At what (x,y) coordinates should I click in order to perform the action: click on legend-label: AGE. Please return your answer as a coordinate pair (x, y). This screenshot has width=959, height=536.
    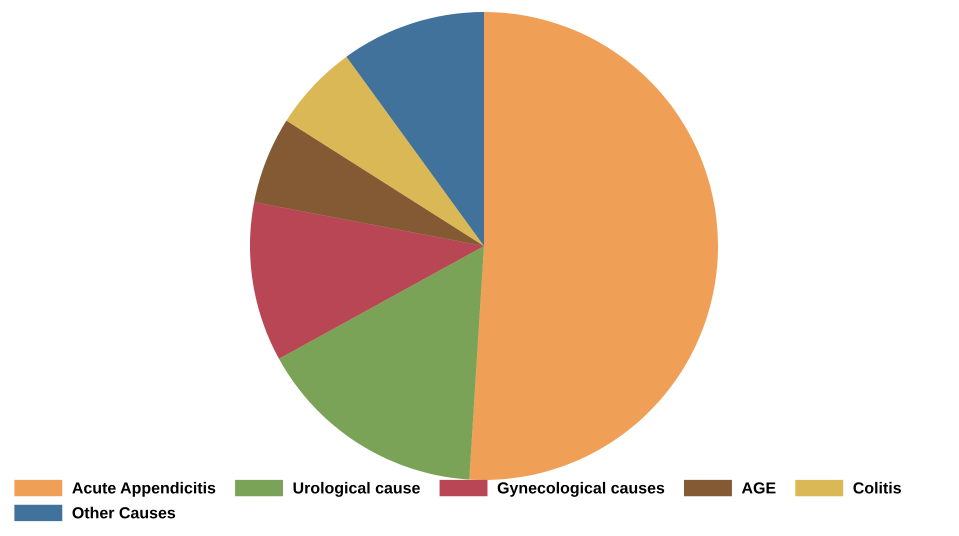
    Looking at the image, I should click on (759, 488).